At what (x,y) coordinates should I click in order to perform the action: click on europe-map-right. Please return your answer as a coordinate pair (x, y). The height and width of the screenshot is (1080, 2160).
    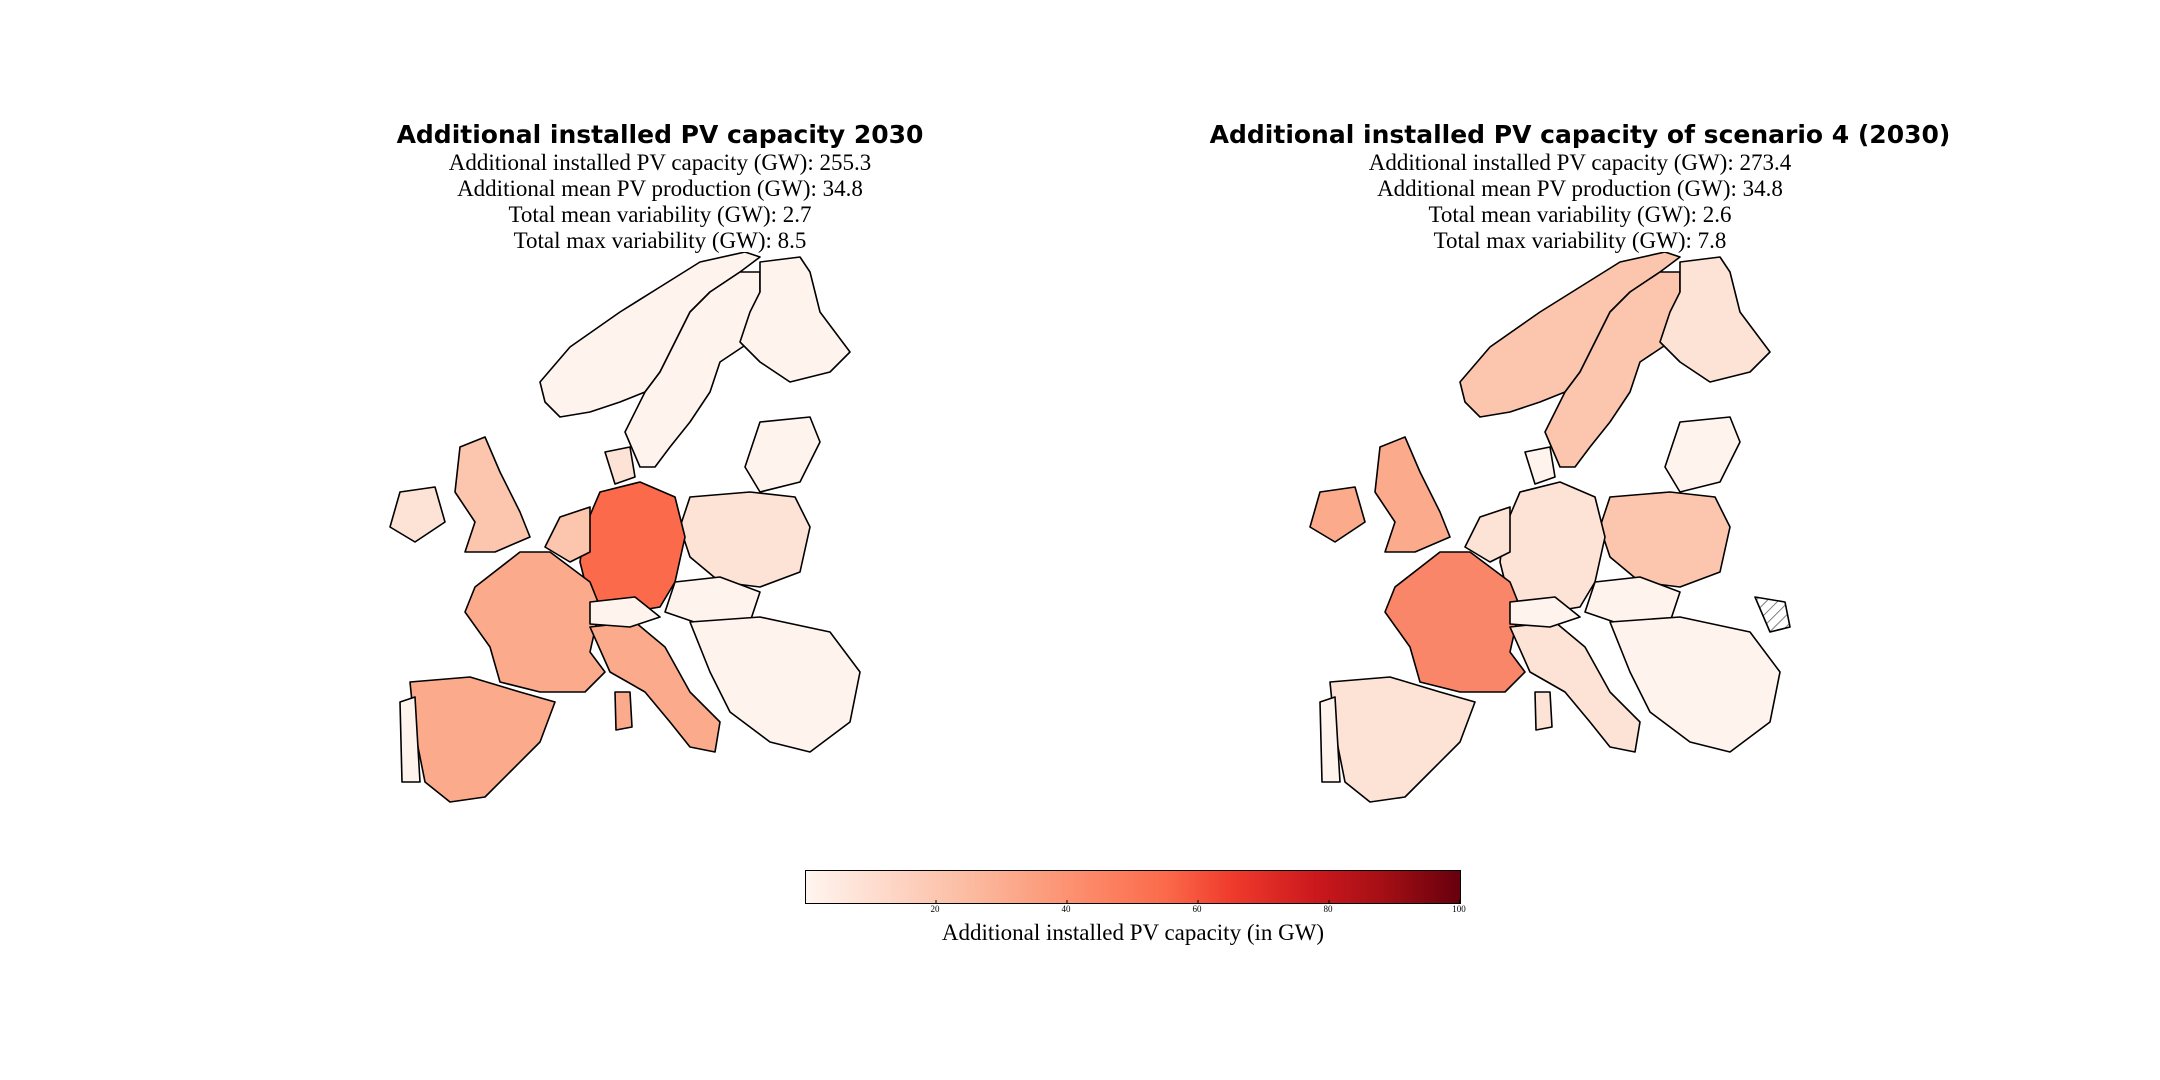
    Looking at the image, I should click on (1550, 527).